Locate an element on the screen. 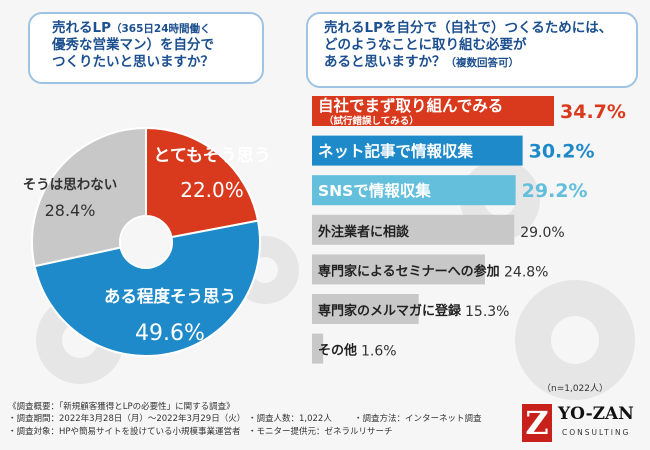 The width and height of the screenshot is (650, 450). pie-value-0: 22.0% is located at coordinates (212, 190).